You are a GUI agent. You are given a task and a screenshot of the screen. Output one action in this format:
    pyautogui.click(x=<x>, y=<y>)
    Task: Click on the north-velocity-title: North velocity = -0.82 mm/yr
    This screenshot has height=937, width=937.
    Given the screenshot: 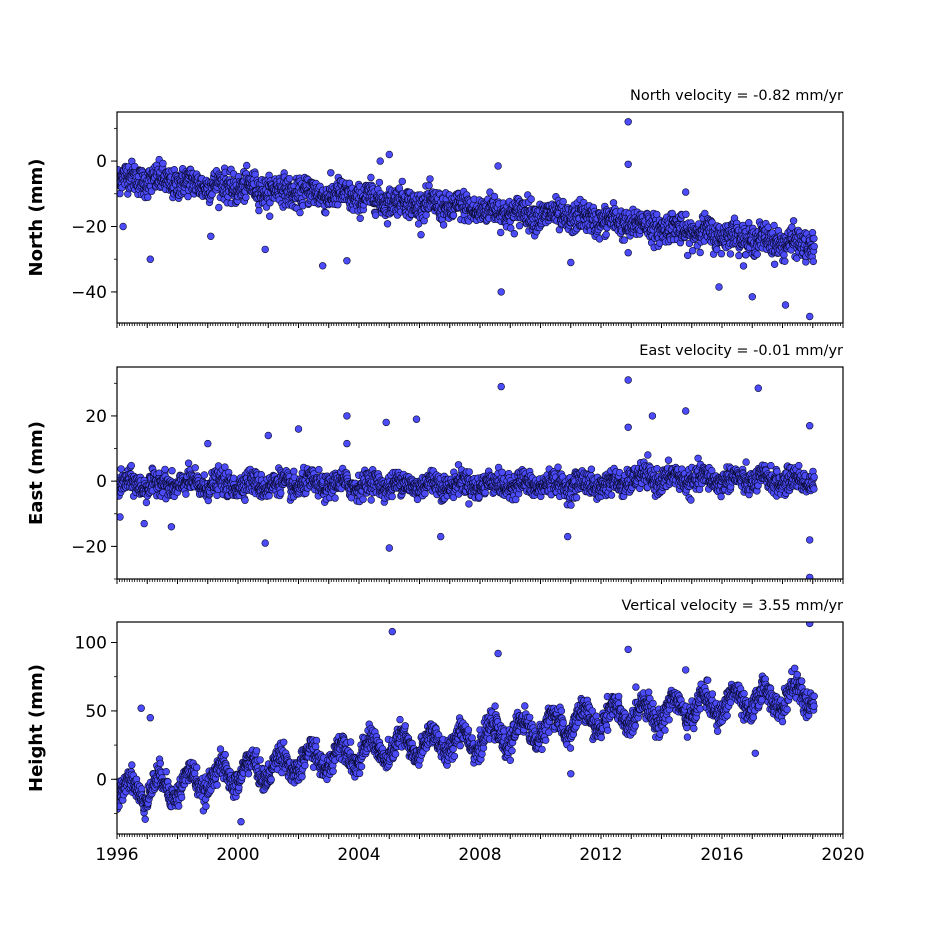 What is the action you would take?
    pyautogui.click(x=736, y=96)
    